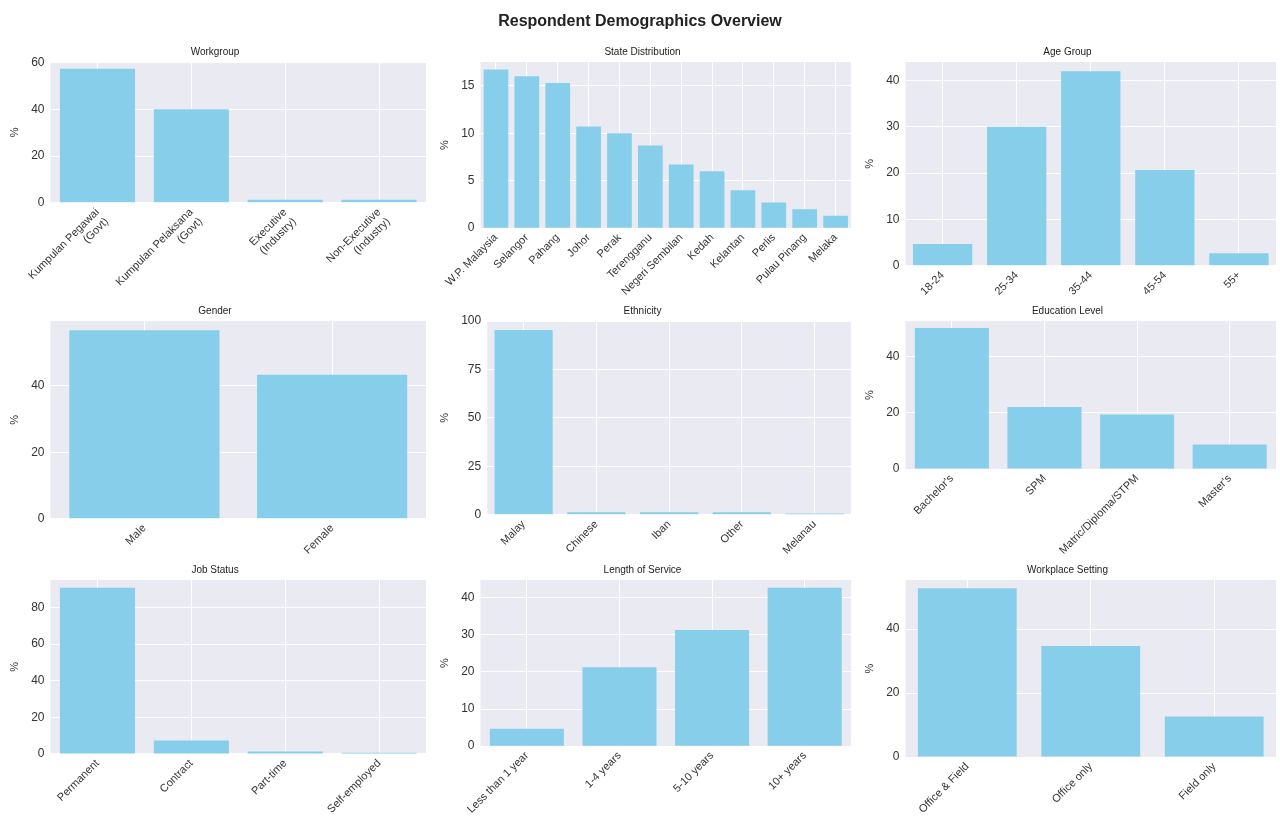 Image resolution: width=1280 pixels, height=818 pixels. I want to click on chart-title: Workgroup, so click(215, 51).